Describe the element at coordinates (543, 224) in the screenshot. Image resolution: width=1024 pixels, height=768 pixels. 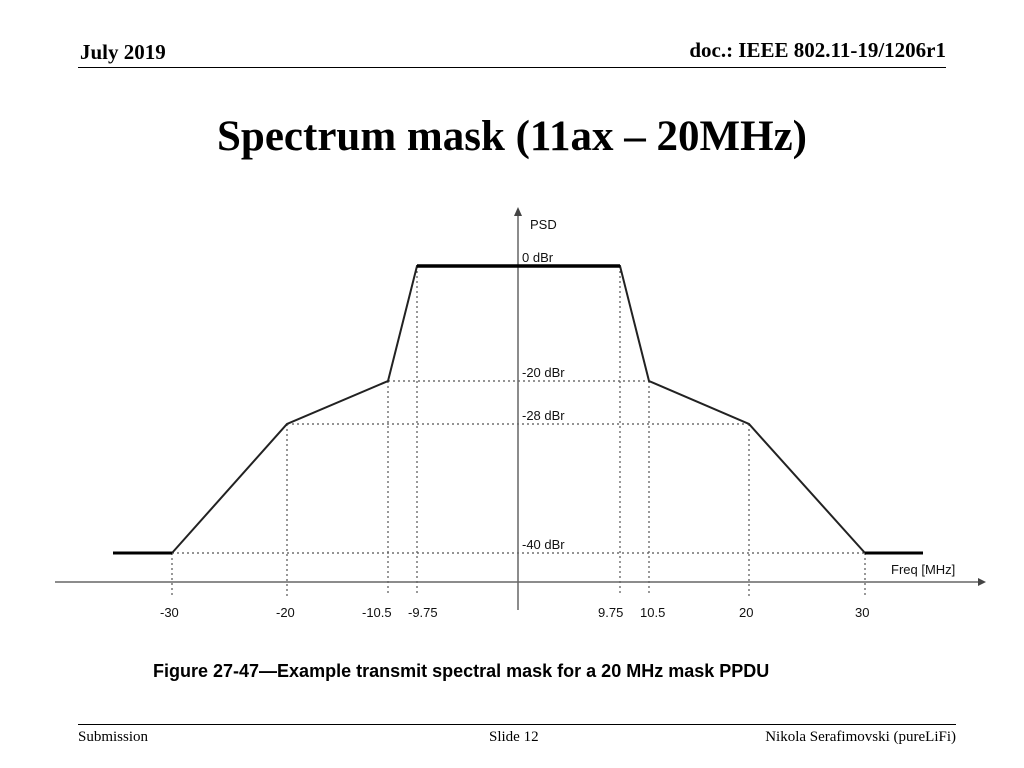
I see `y-axis-label: PSD` at that location.